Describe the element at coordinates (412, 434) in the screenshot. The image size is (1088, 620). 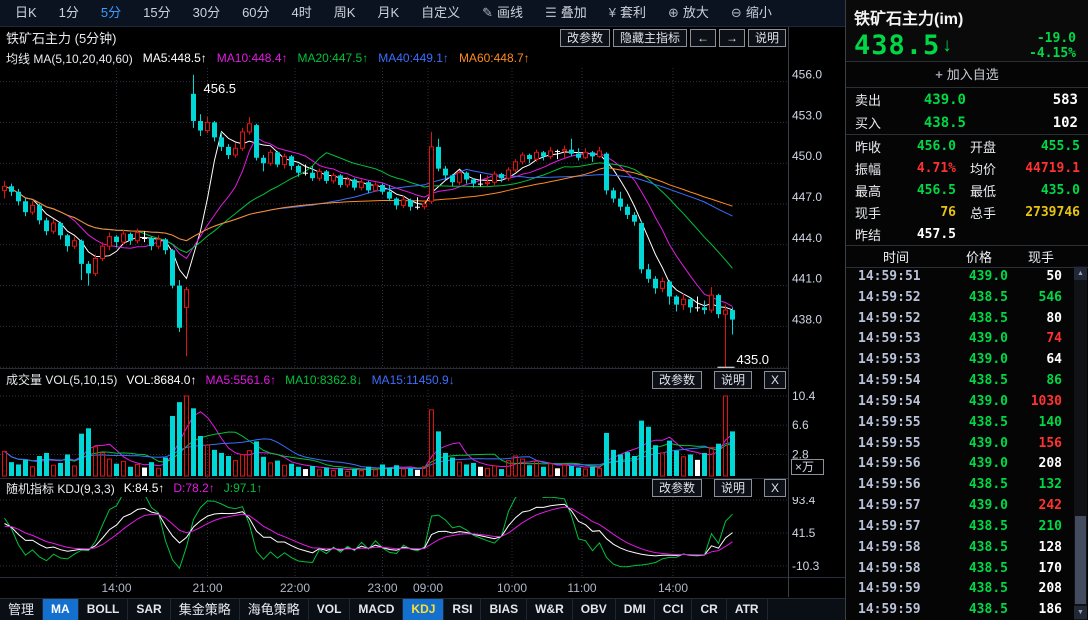
I see `grid-layer: 10.4 6.6 2.8×万` at that location.